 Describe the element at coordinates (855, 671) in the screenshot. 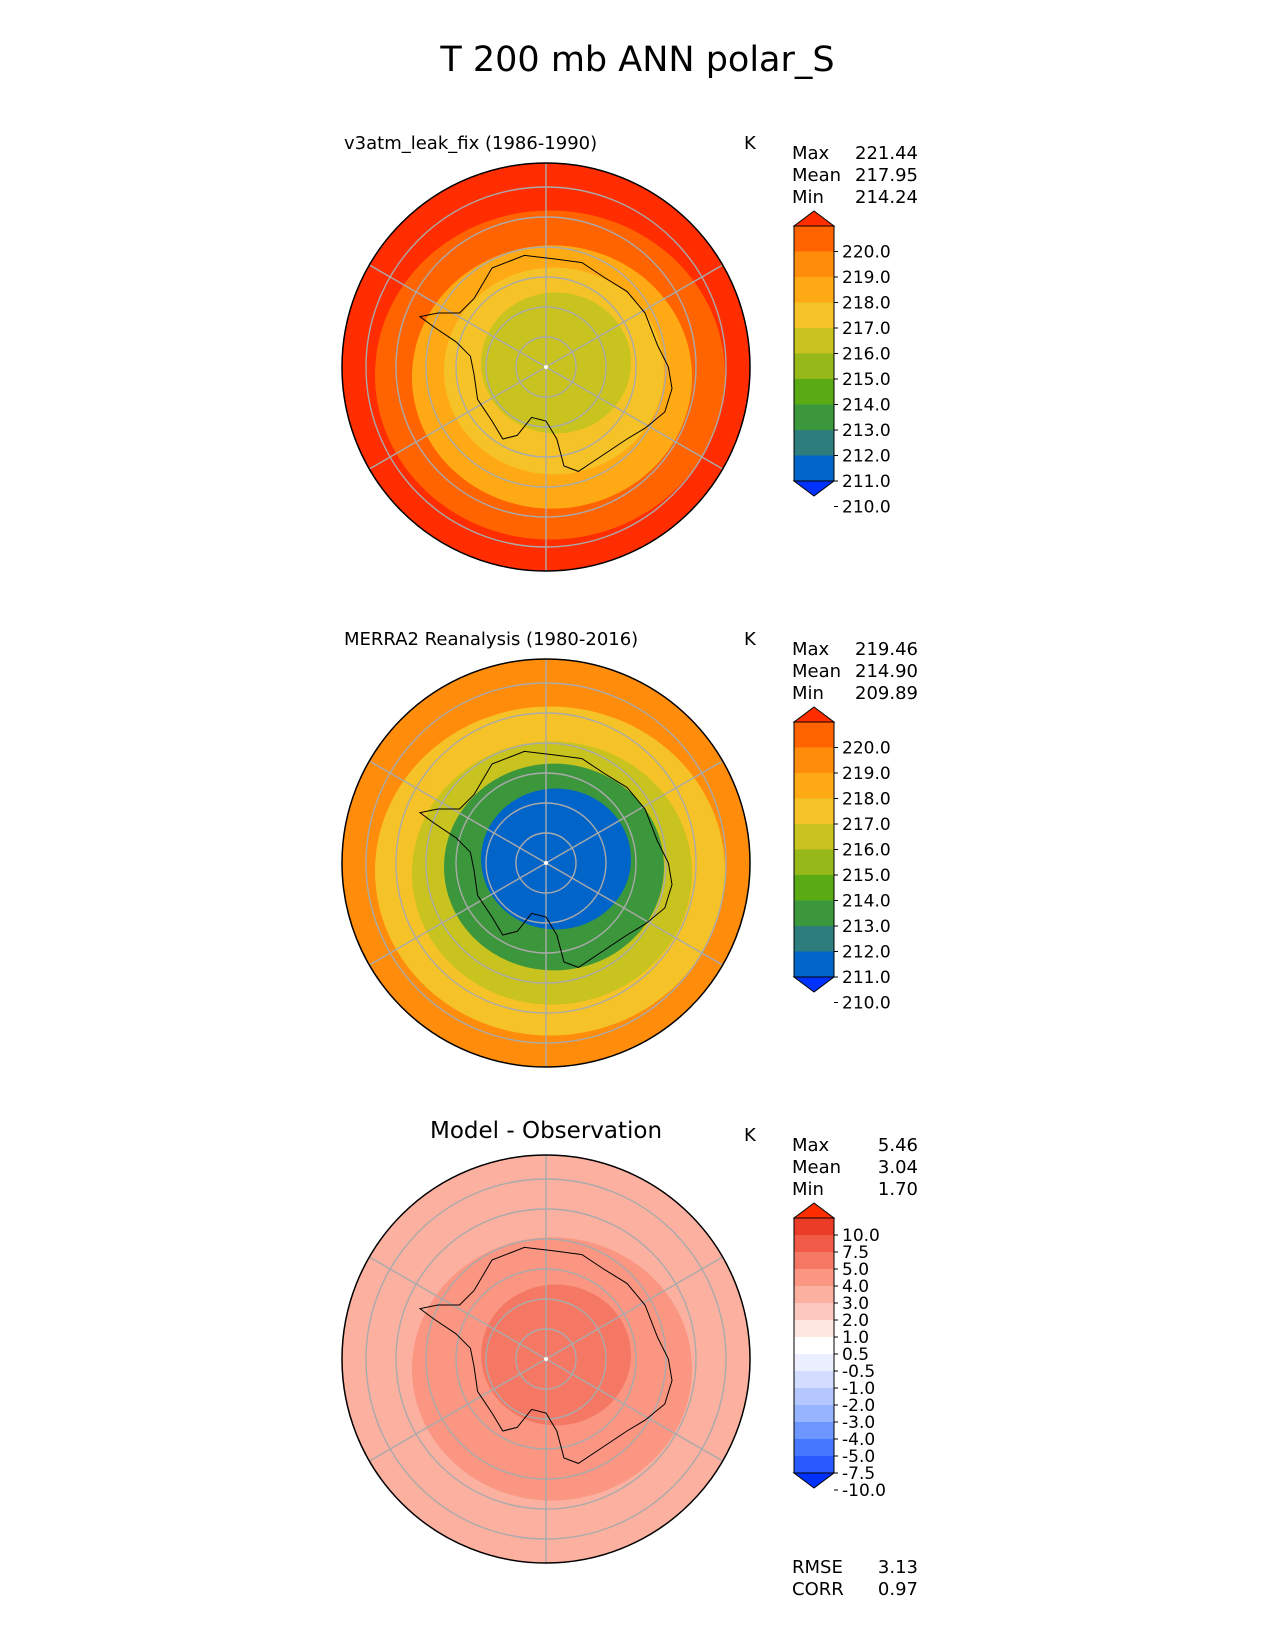

I see `stat-mean: Mean 214.90` at that location.